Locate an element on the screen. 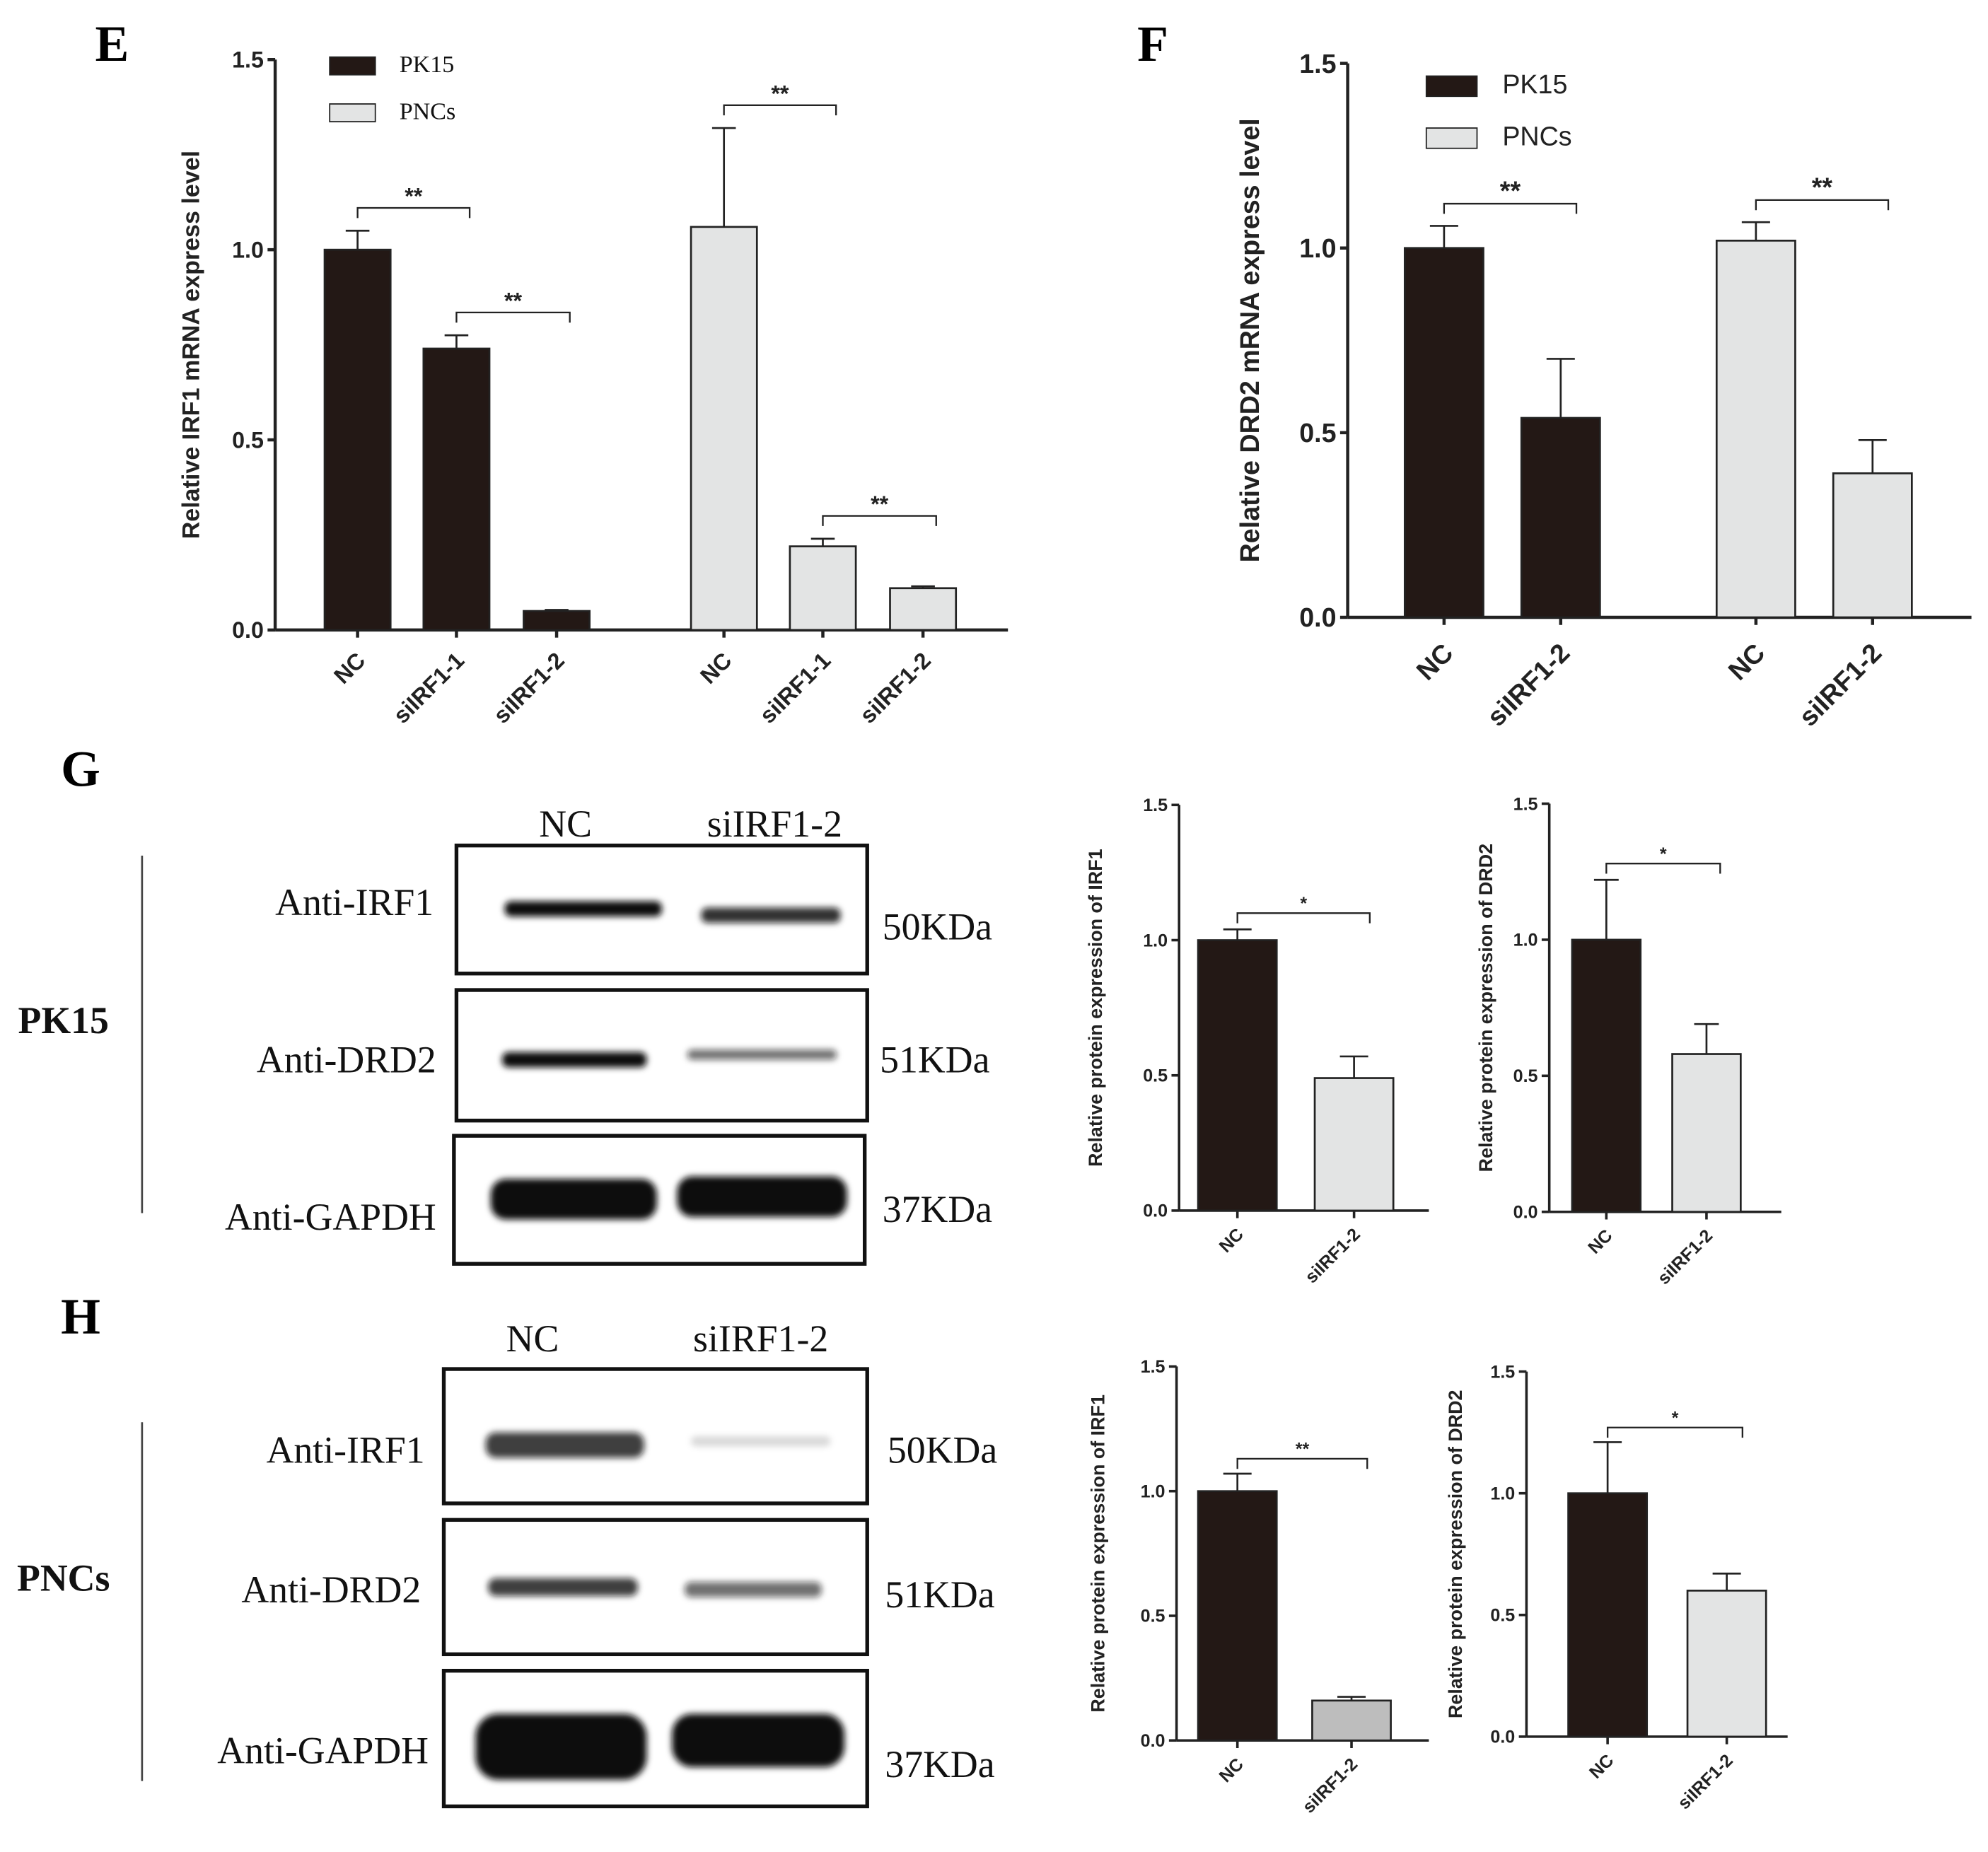 Image resolution: width=1988 pixels, height=1852 pixels. y-axis-title: Relative IRF1 mRNA express level is located at coordinates (191, 345).